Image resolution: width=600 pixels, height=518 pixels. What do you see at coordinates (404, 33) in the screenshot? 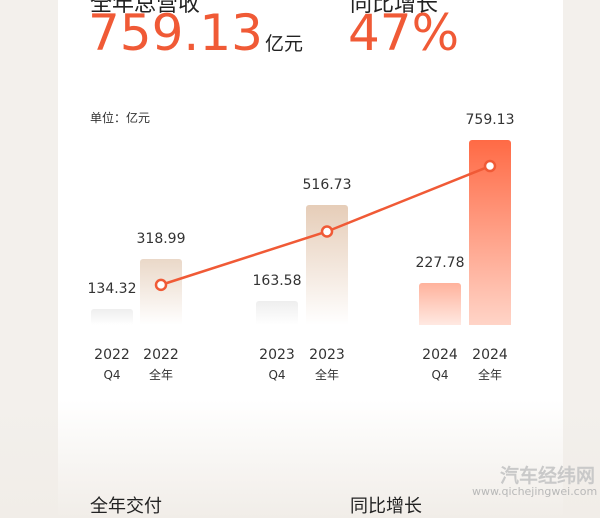
I see `growth-value: 47%` at bounding box center [404, 33].